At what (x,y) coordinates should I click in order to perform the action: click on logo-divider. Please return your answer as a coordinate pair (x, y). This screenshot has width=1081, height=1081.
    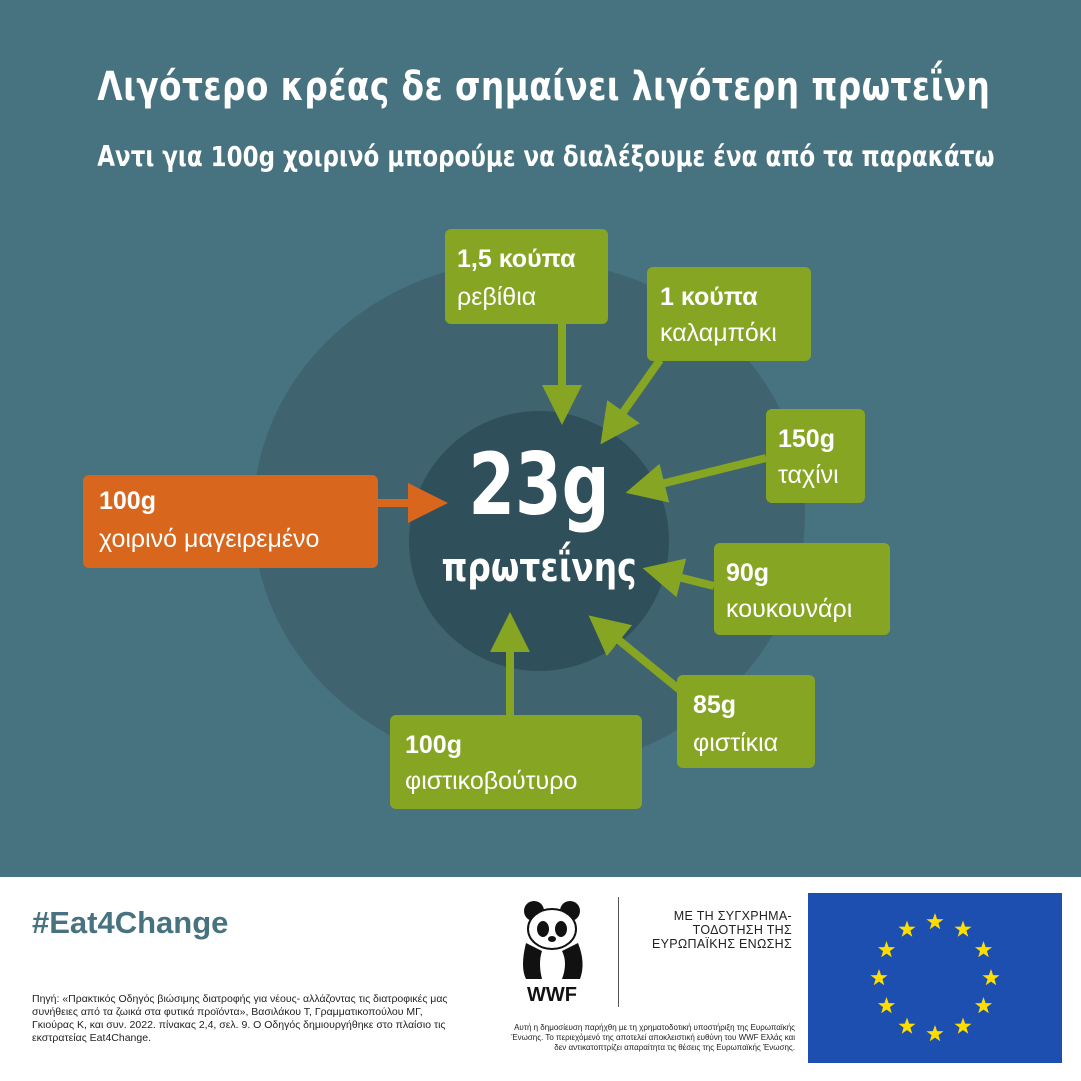
    Looking at the image, I should click on (618, 952).